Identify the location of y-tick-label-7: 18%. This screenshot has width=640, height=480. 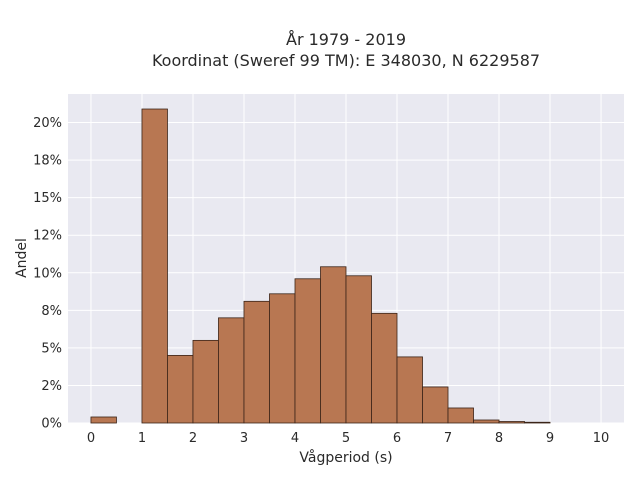
(47, 161).